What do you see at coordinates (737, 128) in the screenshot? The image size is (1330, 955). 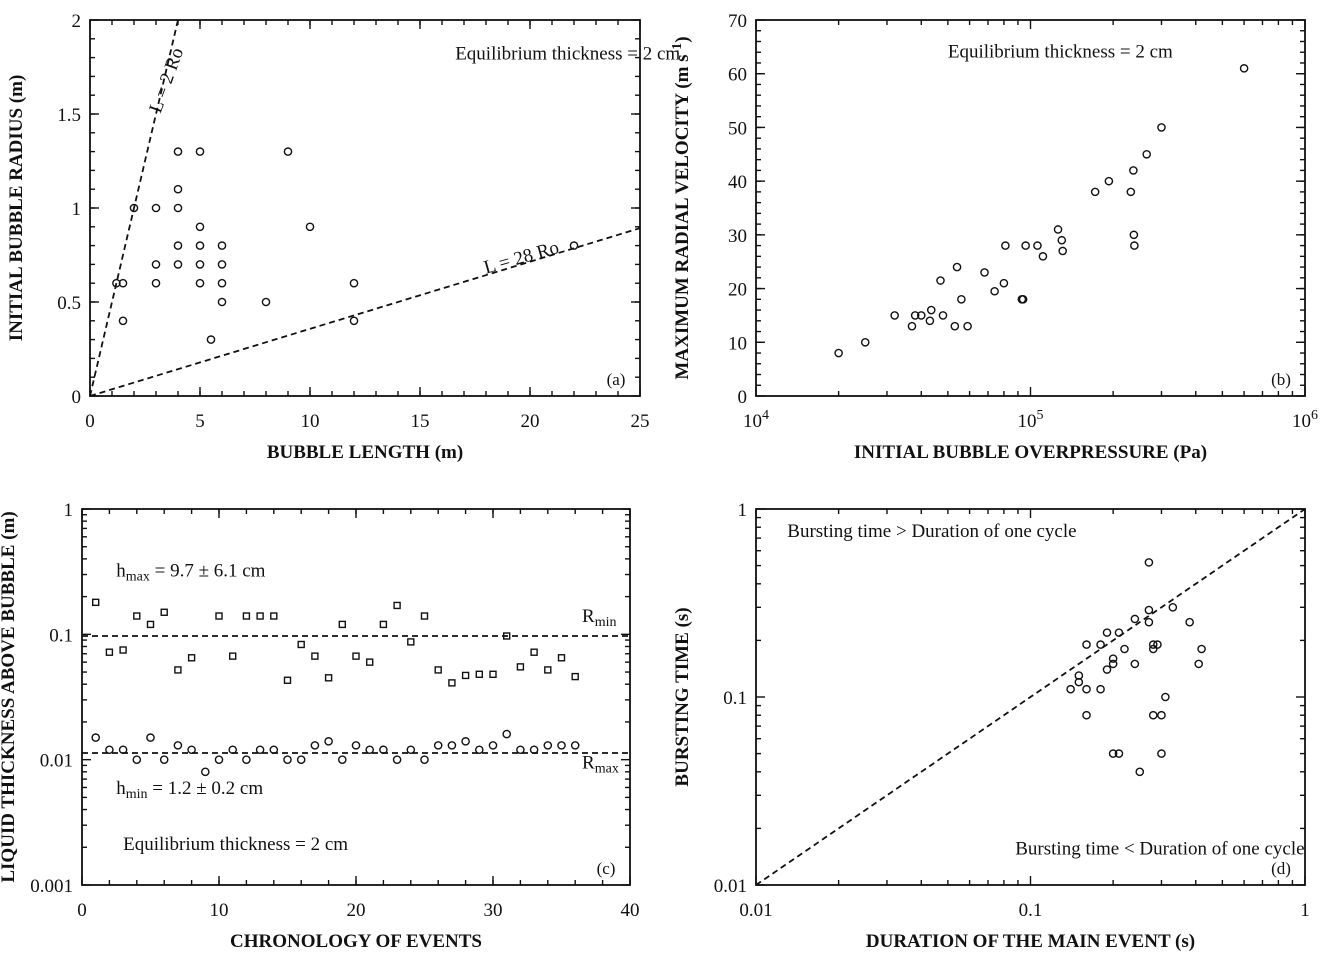 I see `y-tick-label: 50` at bounding box center [737, 128].